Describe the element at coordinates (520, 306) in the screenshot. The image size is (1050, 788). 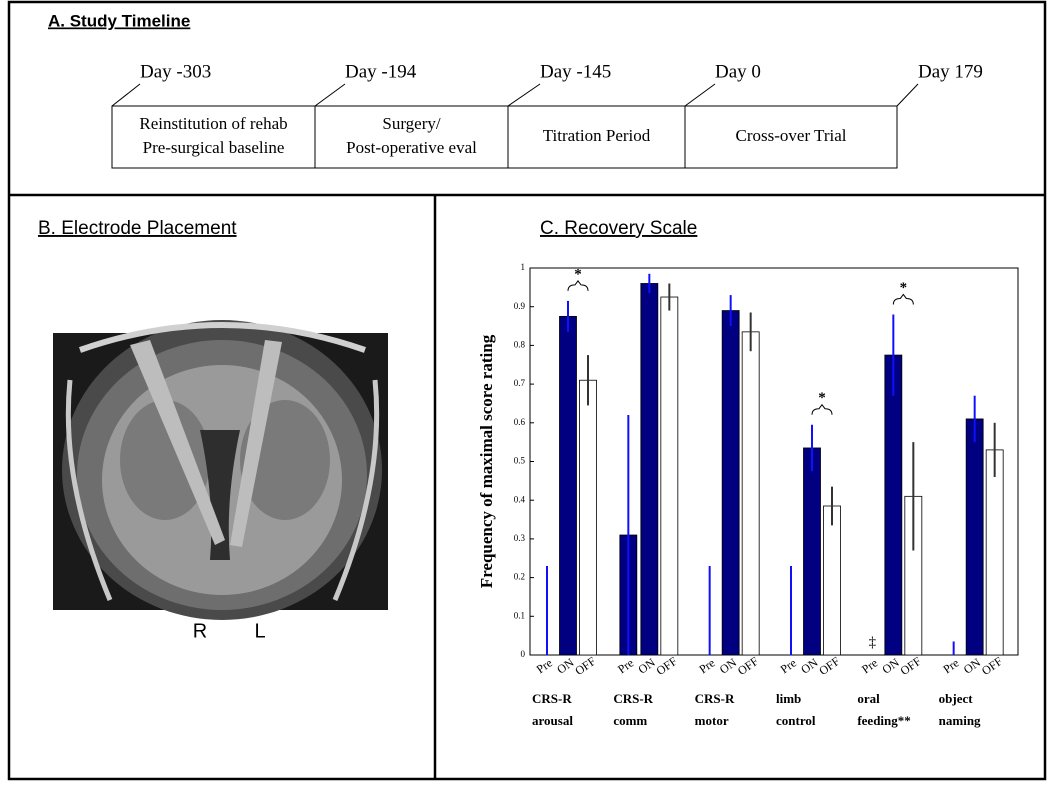
I see `y-tick-label: 0.9` at that location.